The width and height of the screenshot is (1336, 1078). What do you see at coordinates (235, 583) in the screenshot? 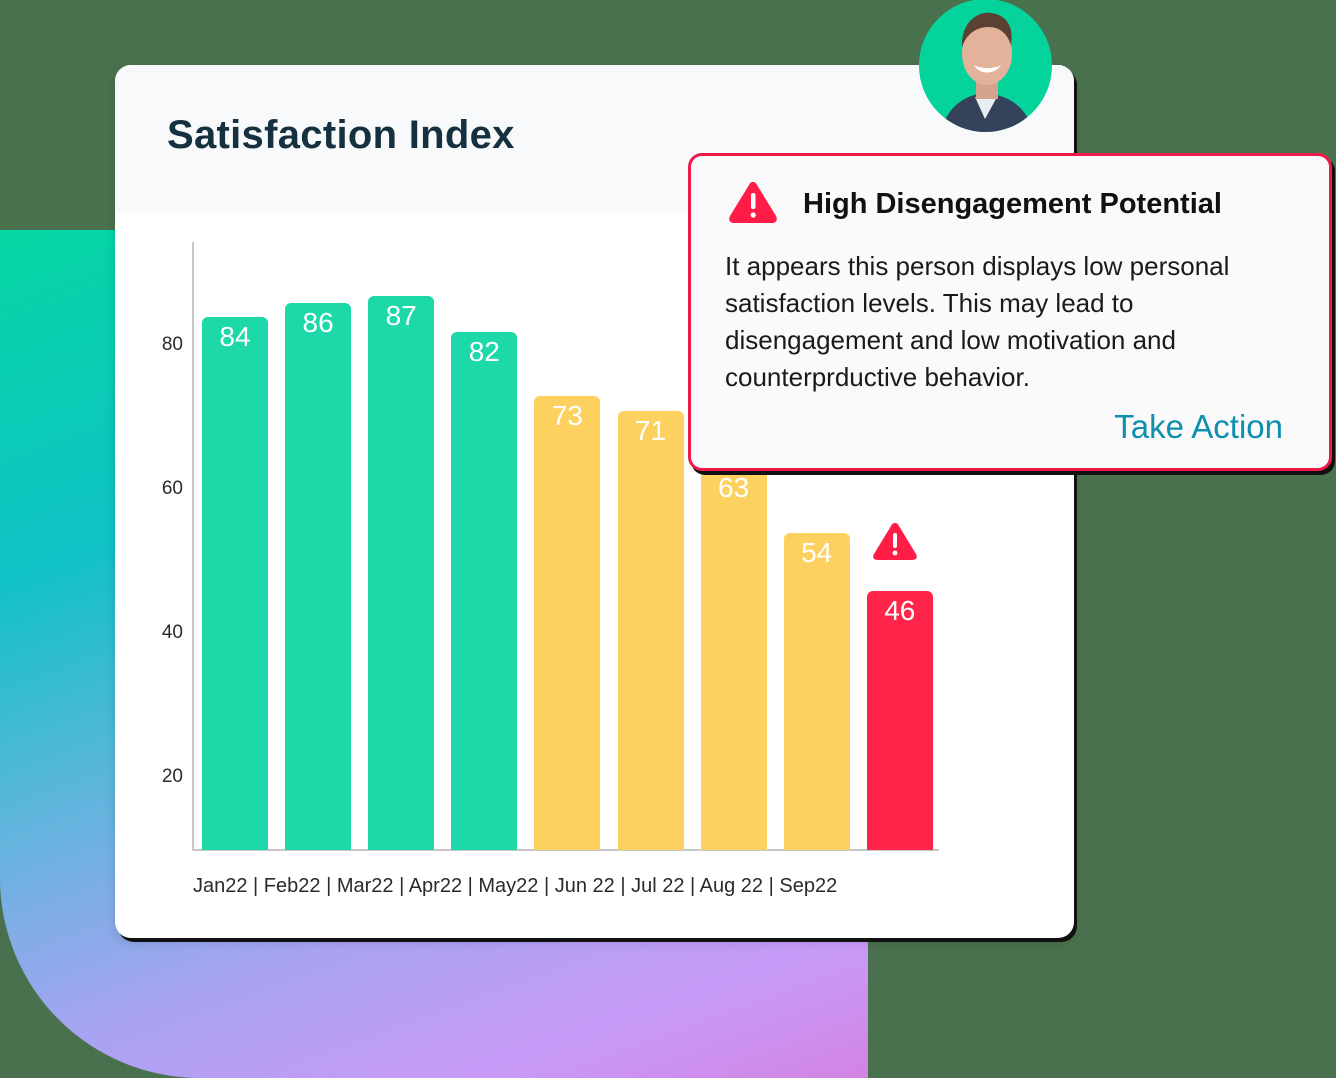
I see `bar-jan22: 84` at bounding box center [235, 583].